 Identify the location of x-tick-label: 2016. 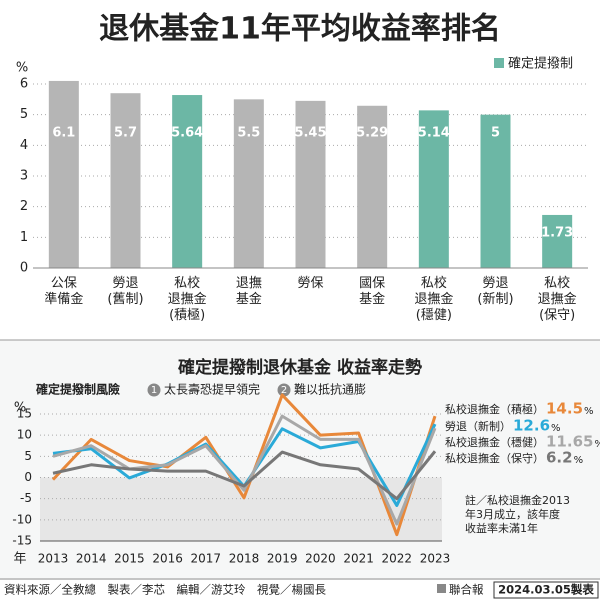
(167, 559).